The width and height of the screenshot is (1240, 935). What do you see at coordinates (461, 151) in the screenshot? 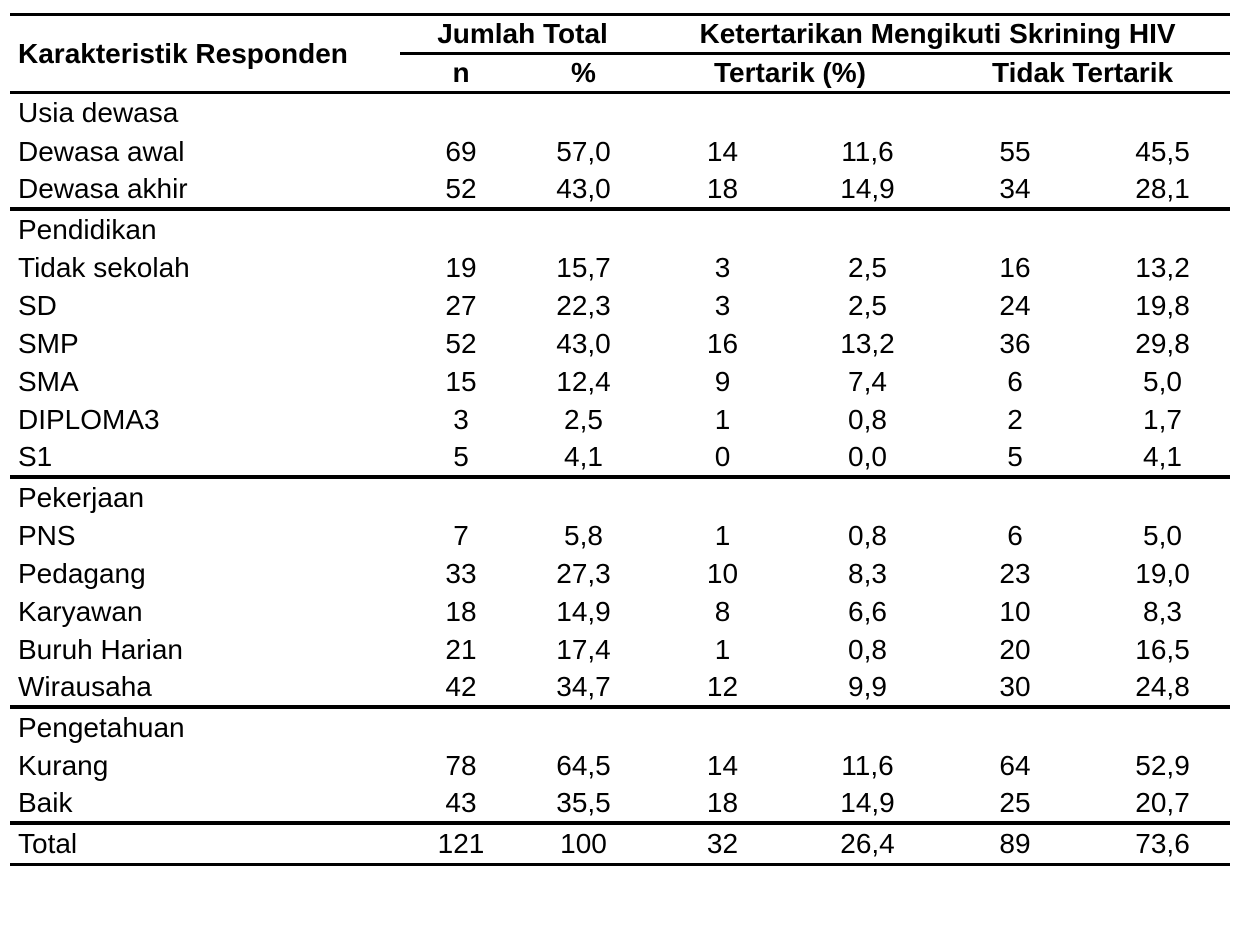
I see `value-cell: 69` at bounding box center [461, 151].